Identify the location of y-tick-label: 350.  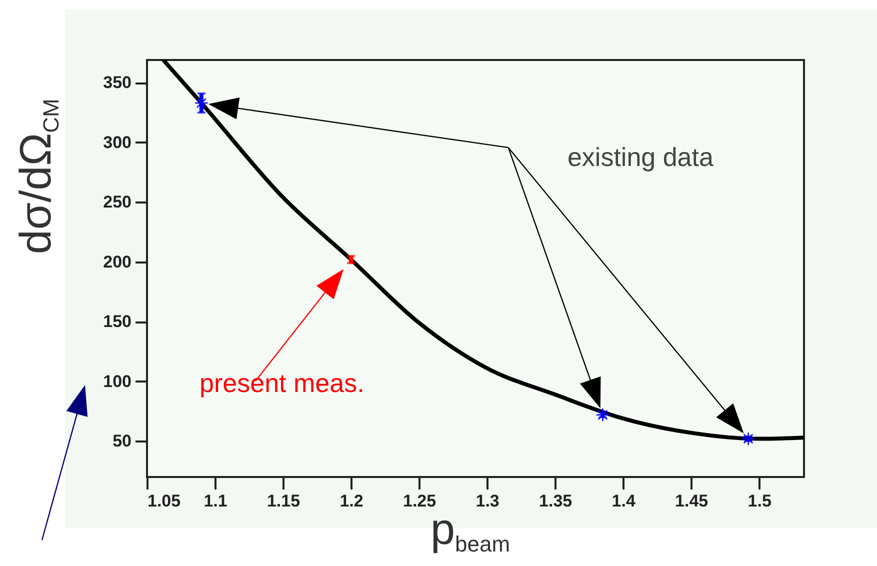
(117, 82).